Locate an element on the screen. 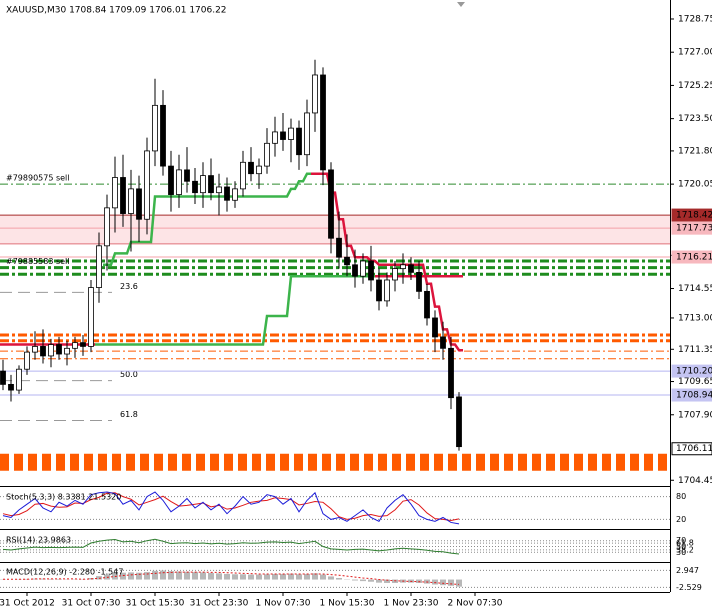 The width and height of the screenshot is (712, 611). y-tick-label: 1711.35 is located at coordinates (695, 350).